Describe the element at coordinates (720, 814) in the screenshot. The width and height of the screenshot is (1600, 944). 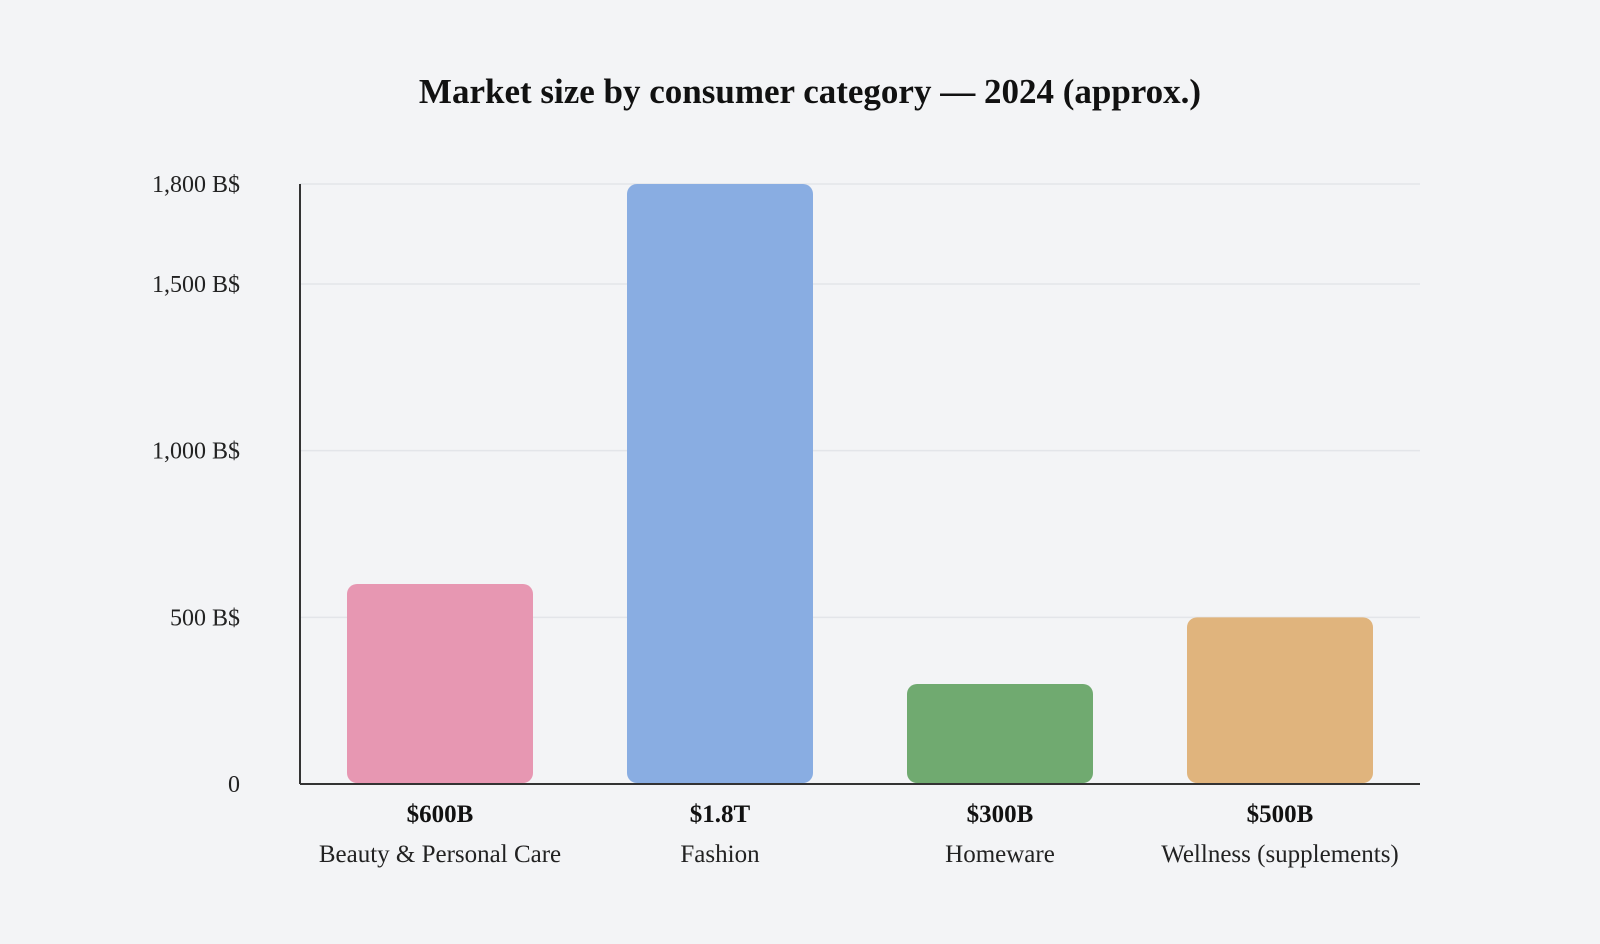
I see `value-label: $1.8T` at that location.